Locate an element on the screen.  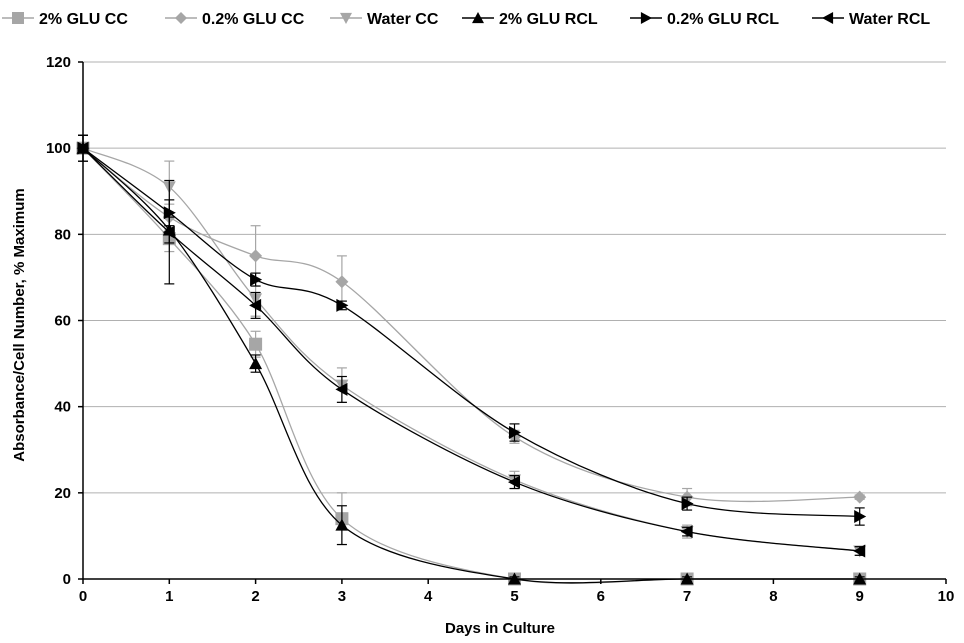
x-tick-label: 4 is located at coordinates (428, 596).